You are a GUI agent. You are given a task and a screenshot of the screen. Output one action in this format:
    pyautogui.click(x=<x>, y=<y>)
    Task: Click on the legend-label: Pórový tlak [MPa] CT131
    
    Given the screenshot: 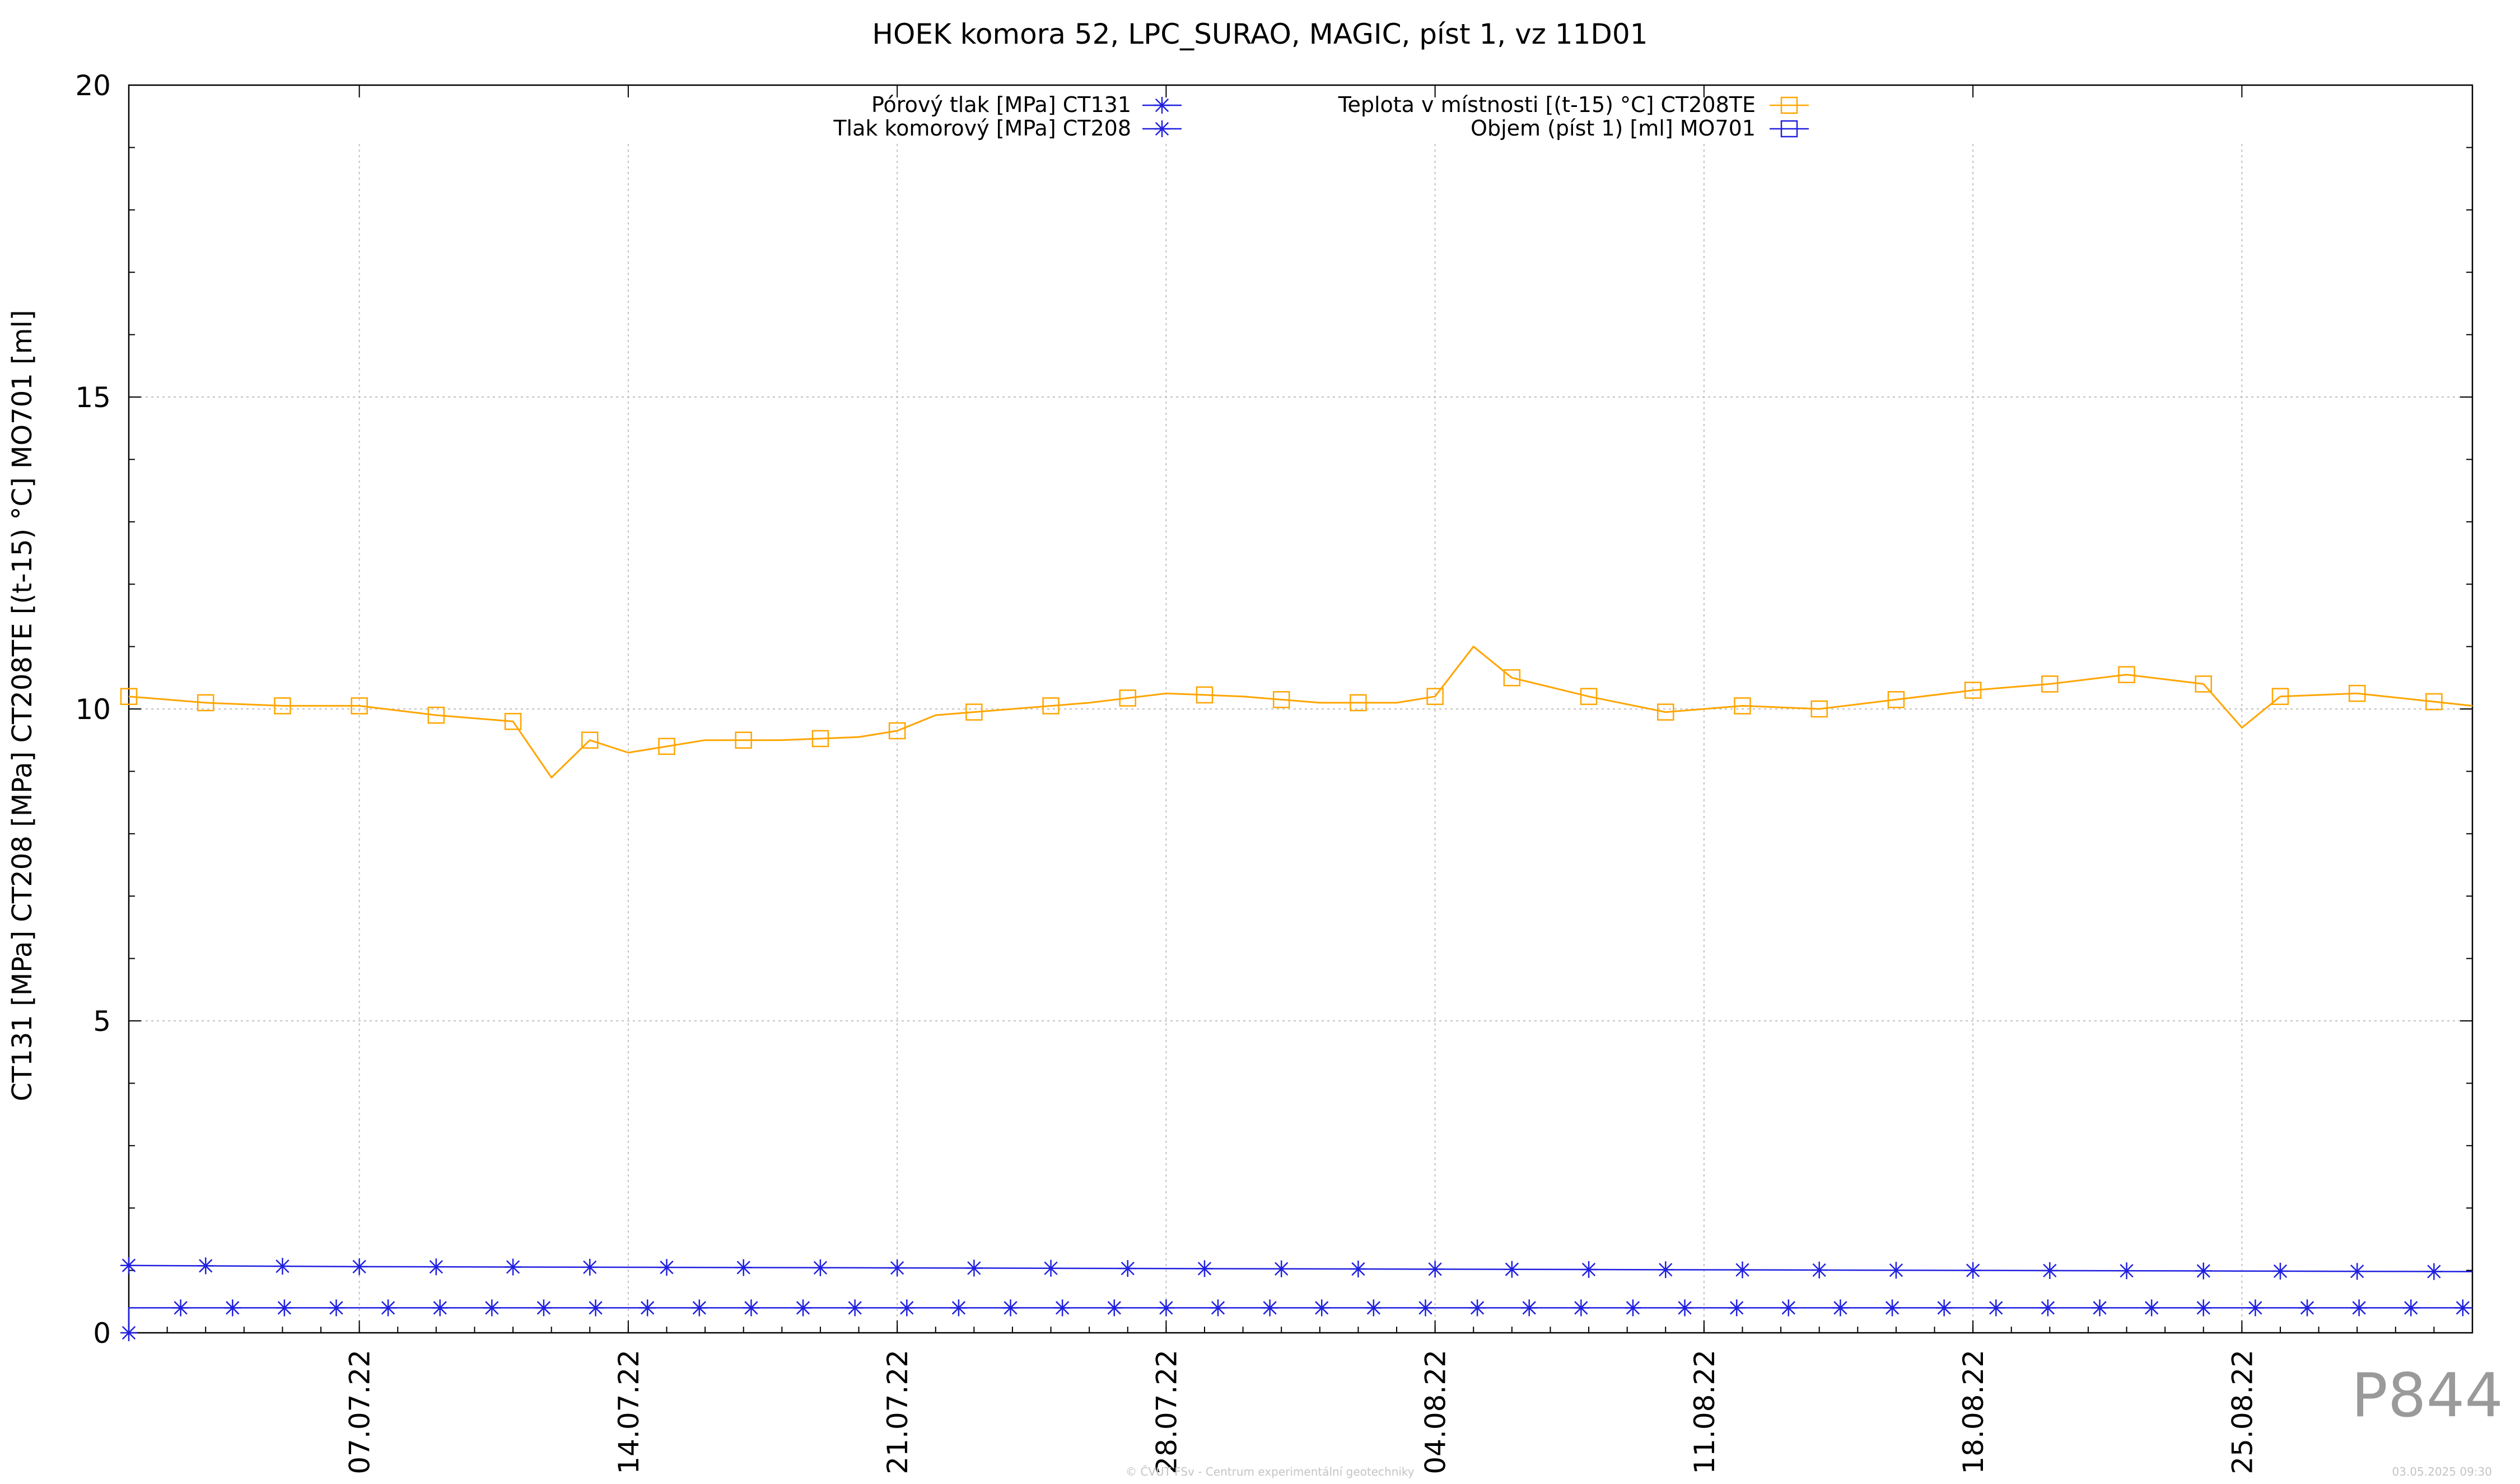 What is the action you would take?
    pyautogui.click(x=1001, y=105)
    